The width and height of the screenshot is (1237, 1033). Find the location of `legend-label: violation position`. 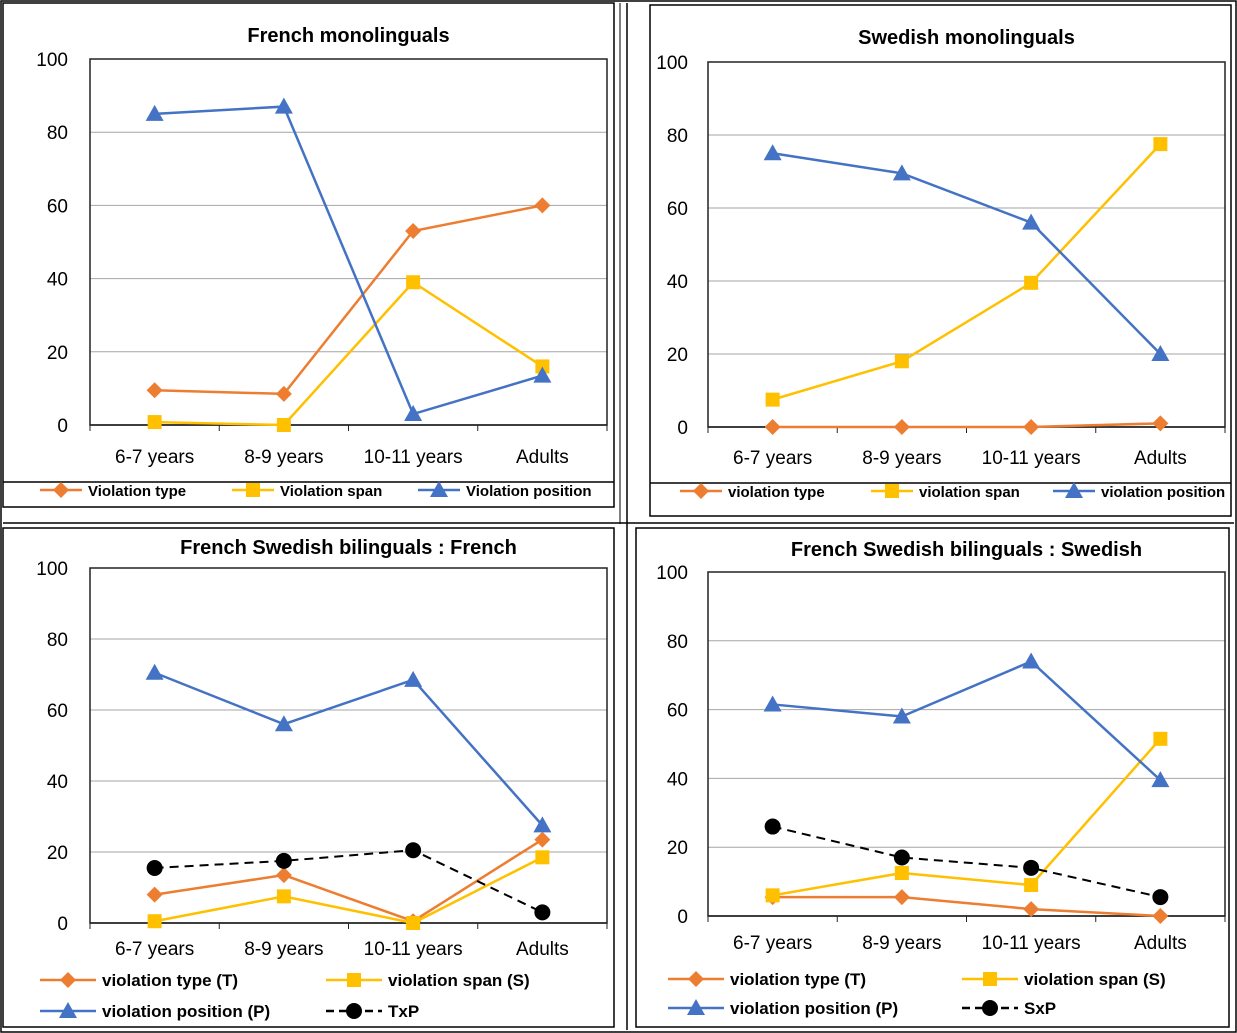

legend-label: violation position is located at coordinates (1163, 492).